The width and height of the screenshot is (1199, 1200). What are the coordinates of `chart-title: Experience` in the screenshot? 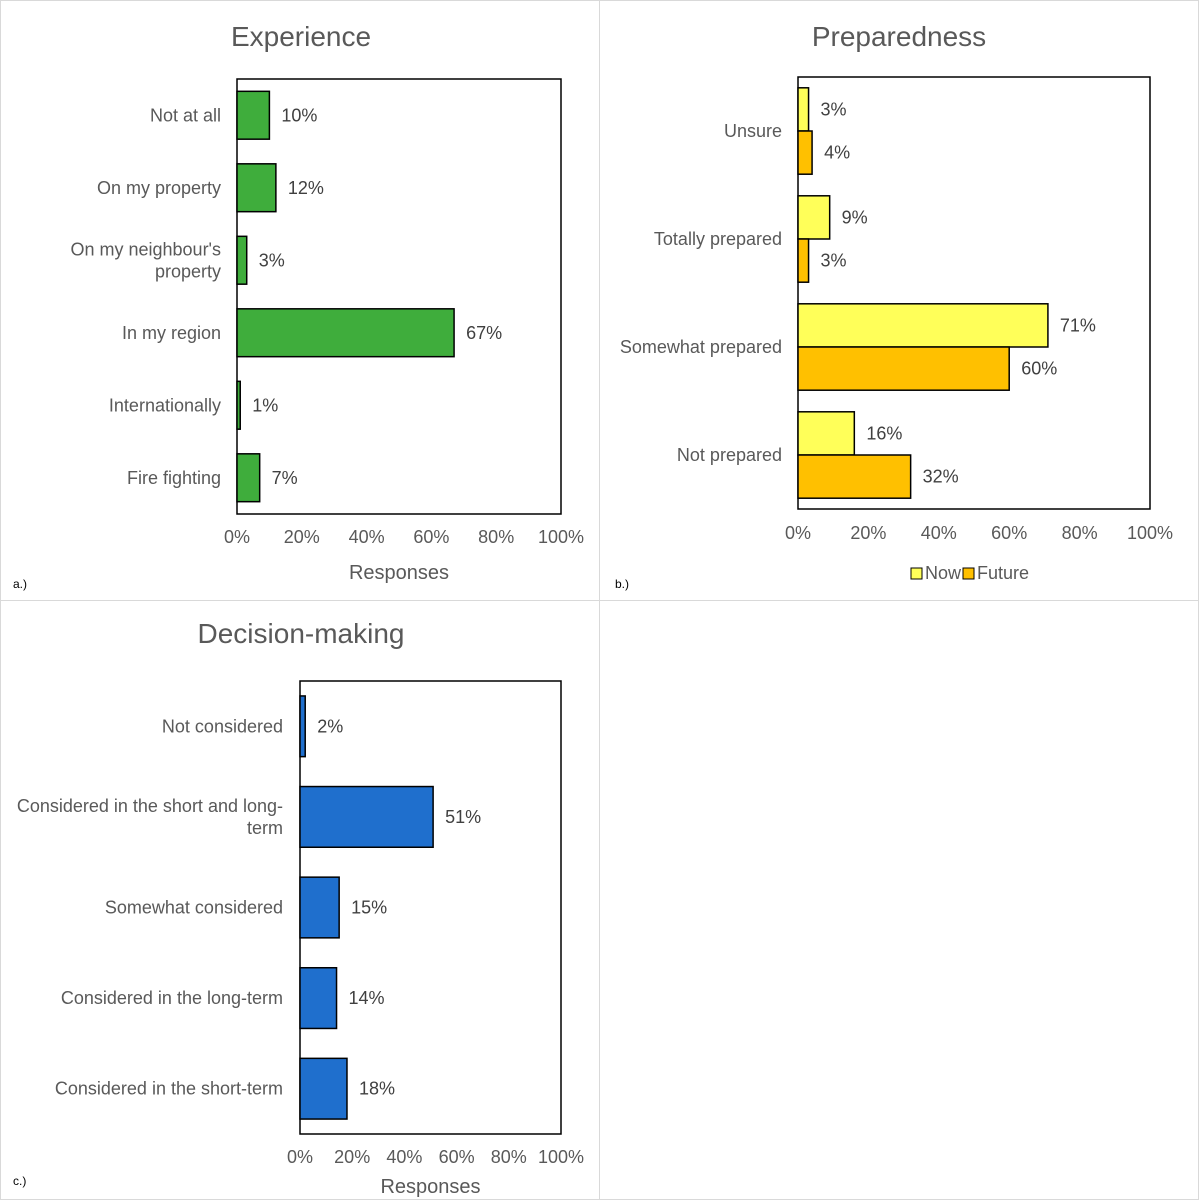 It's located at (301, 36).